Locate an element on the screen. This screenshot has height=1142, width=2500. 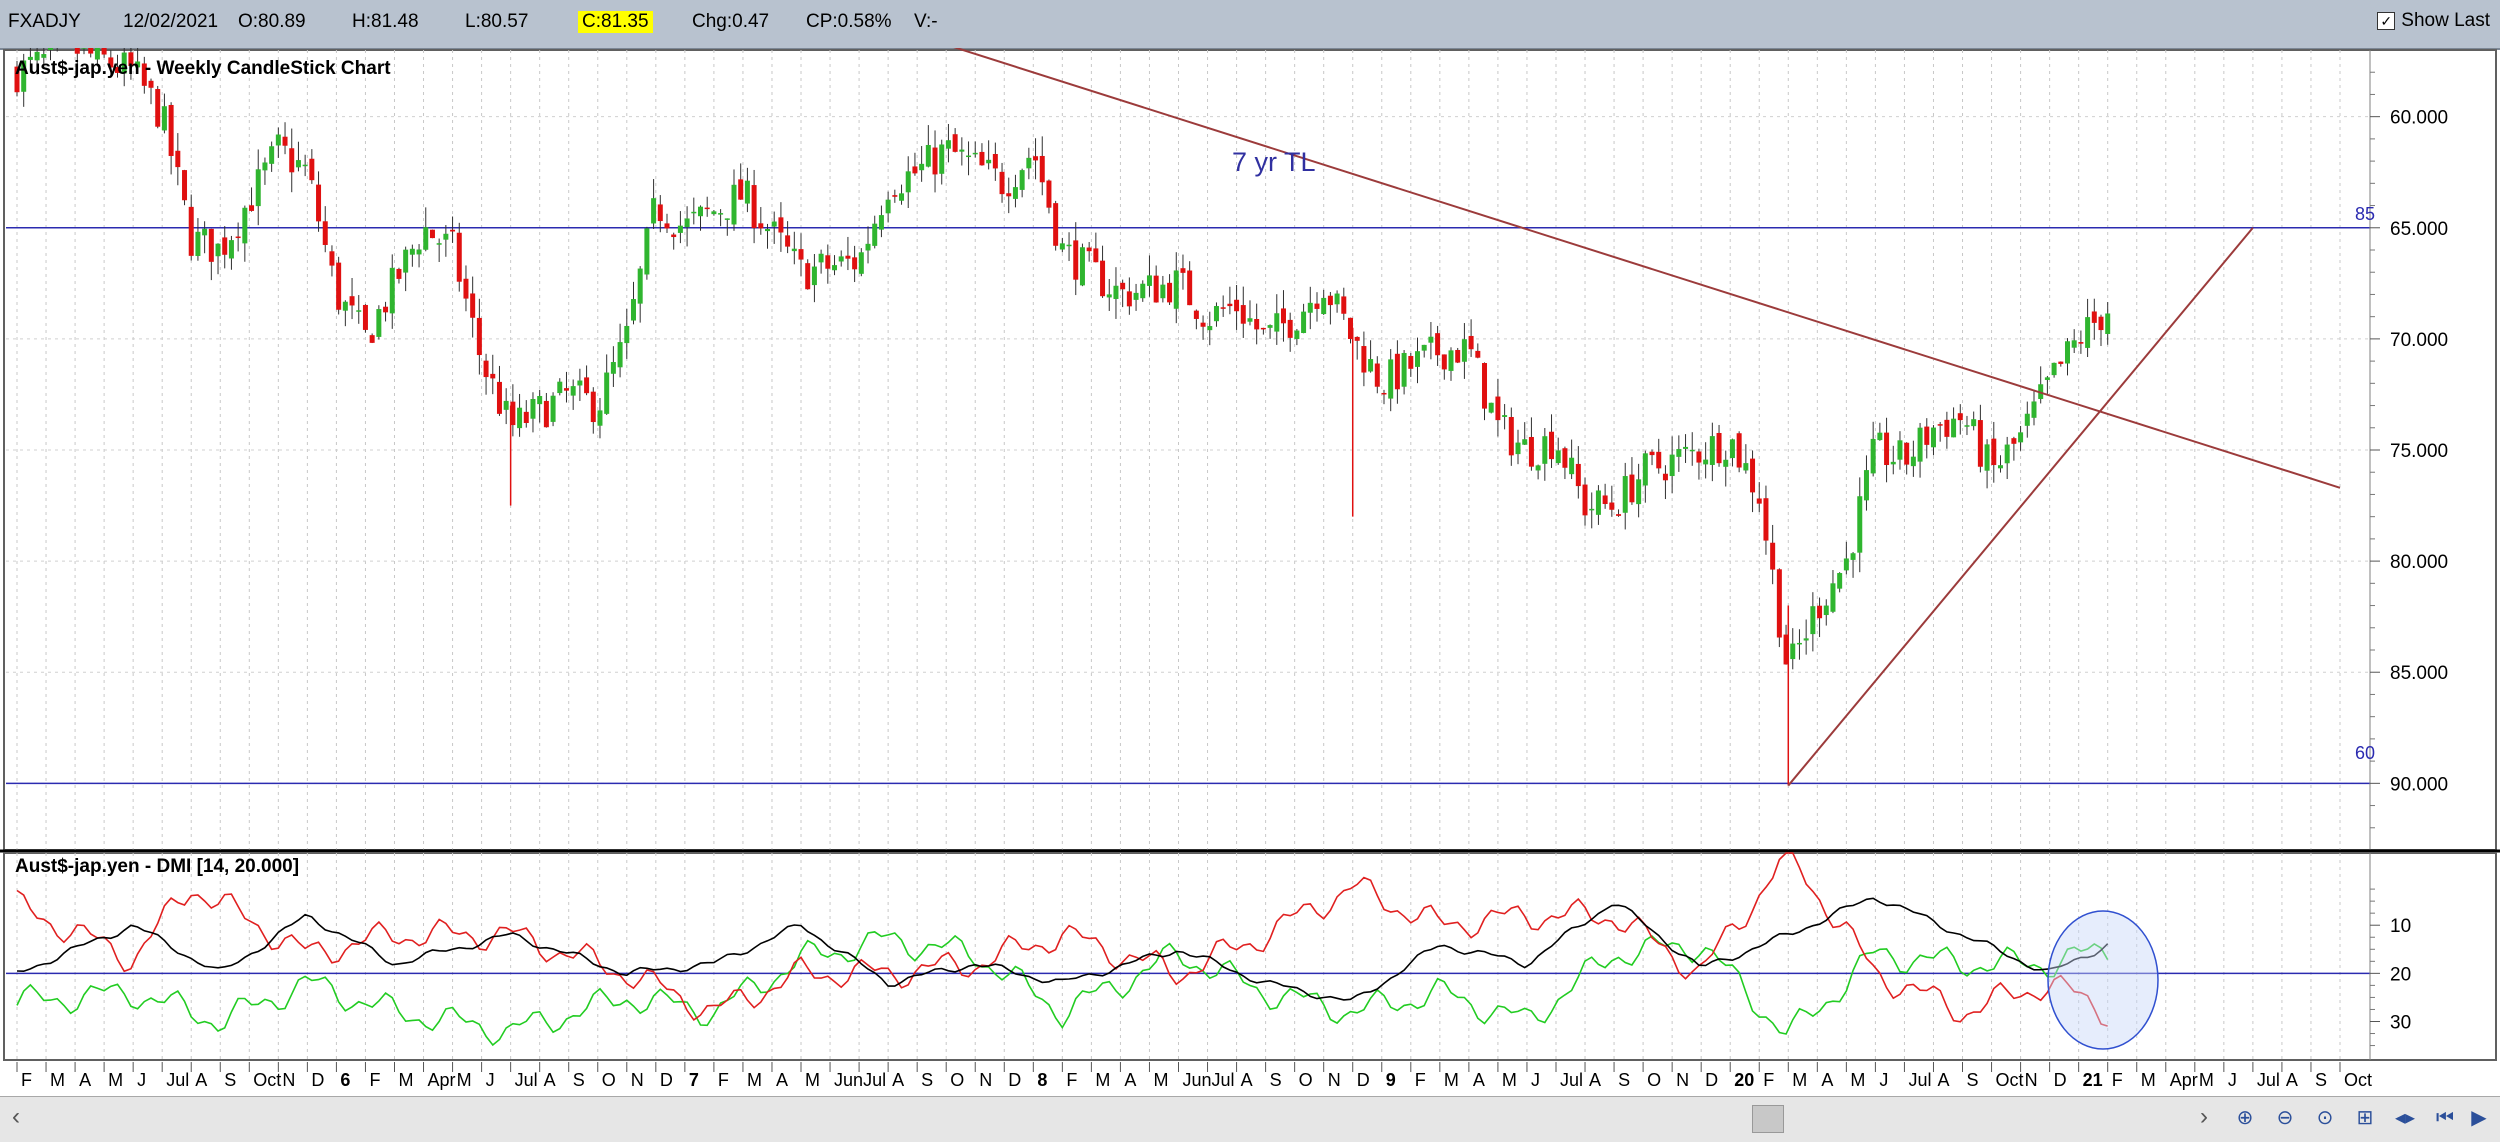
x-tick-label: D is located at coordinates (1711, 1080).